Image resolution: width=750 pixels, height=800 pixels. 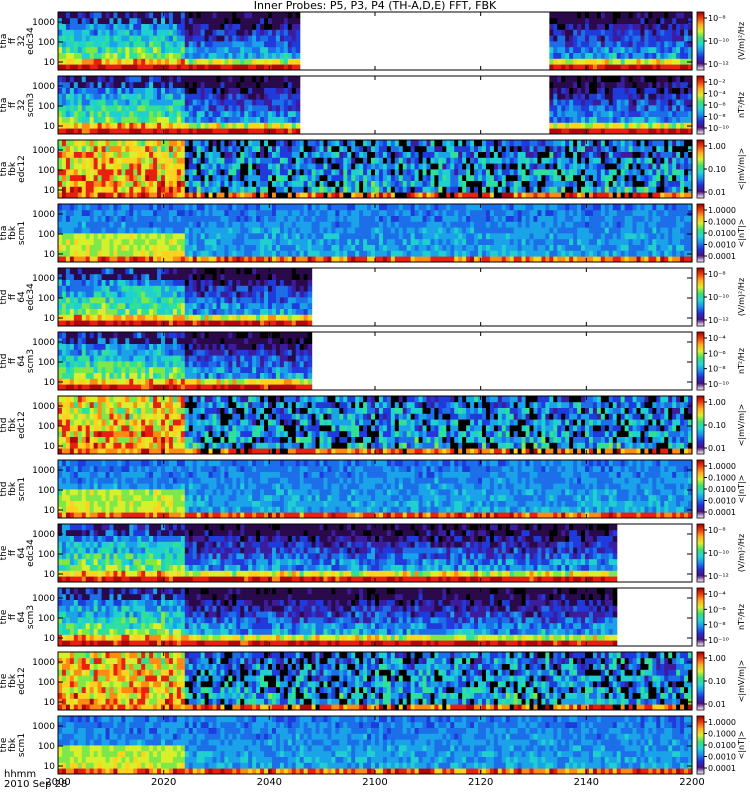 What do you see at coordinates (717, 105) in the screenshot?
I see `colorbar-tick-label: 10⁻⁶` at bounding box center [717, 105].